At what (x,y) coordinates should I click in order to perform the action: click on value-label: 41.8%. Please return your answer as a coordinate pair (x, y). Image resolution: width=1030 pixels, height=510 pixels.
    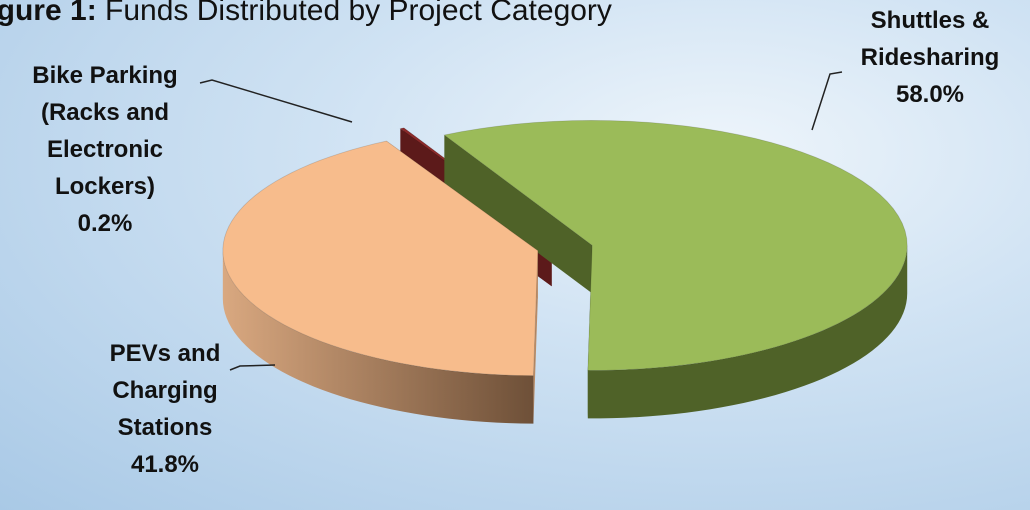
    Looking at the image, I should click on (165, 464).